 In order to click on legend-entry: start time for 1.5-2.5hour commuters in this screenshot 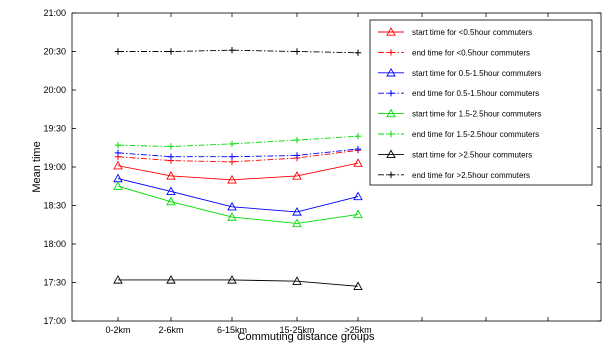, I will do `click(459, 113)`.